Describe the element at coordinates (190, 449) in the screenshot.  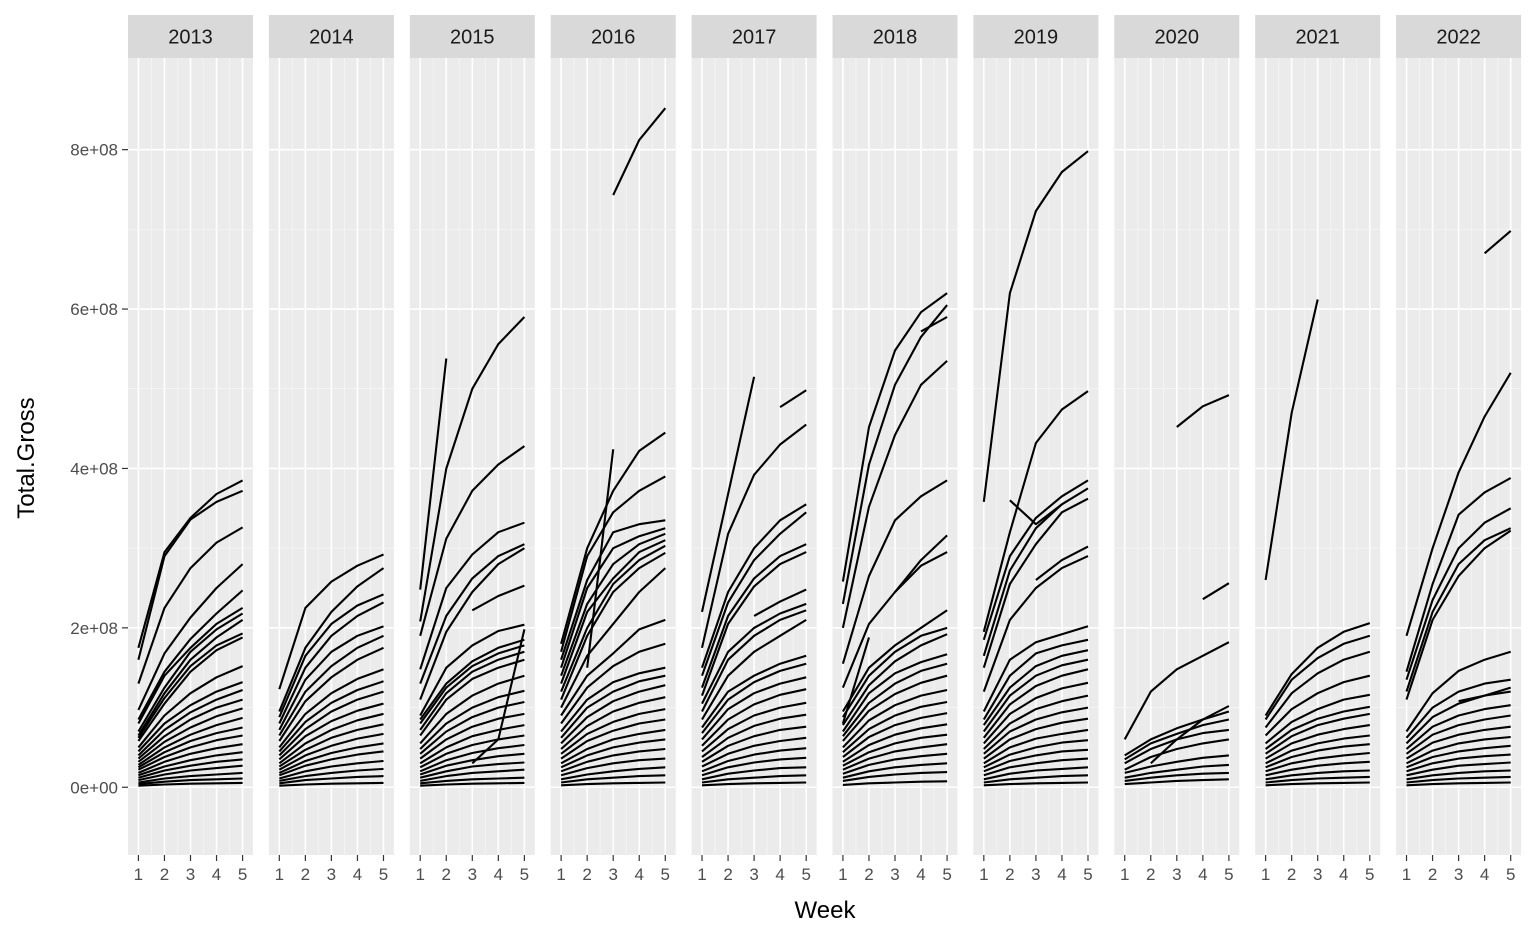
I see `facet-panel-2013: 2013 1 2 3 4 5` at that location.